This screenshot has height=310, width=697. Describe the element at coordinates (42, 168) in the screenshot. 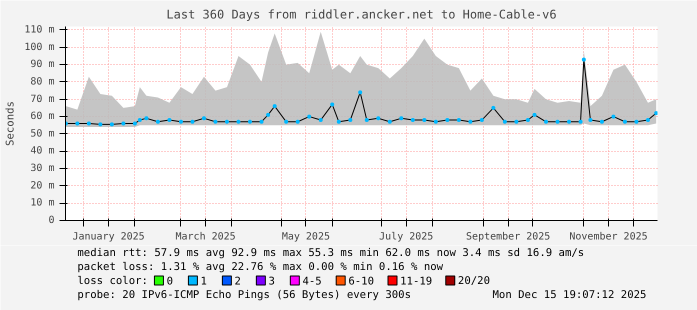

I see `y-tick-label: 30 m` at that location.